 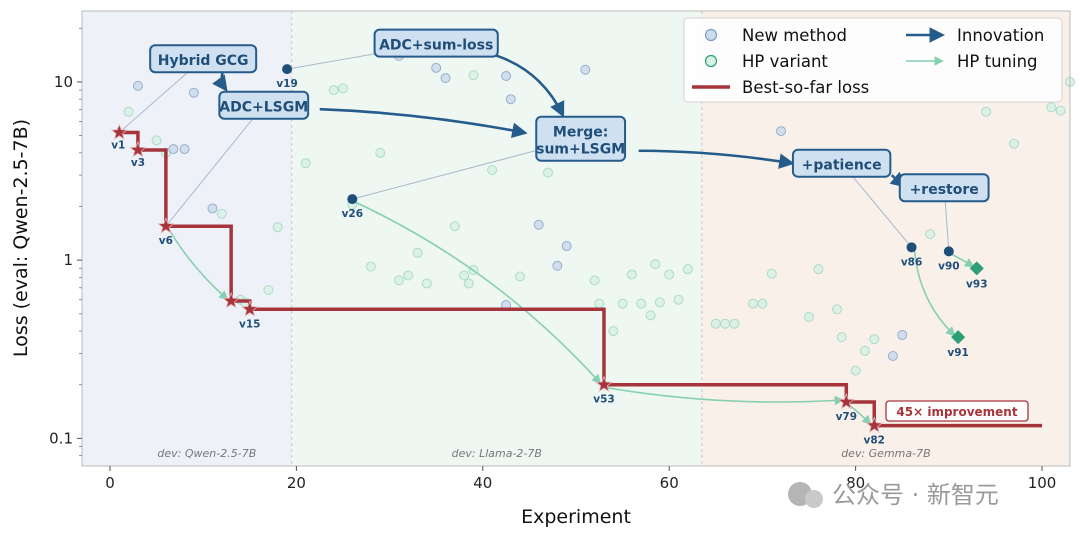 I want to click on innovation-arrow, so click(x=526, y=84).